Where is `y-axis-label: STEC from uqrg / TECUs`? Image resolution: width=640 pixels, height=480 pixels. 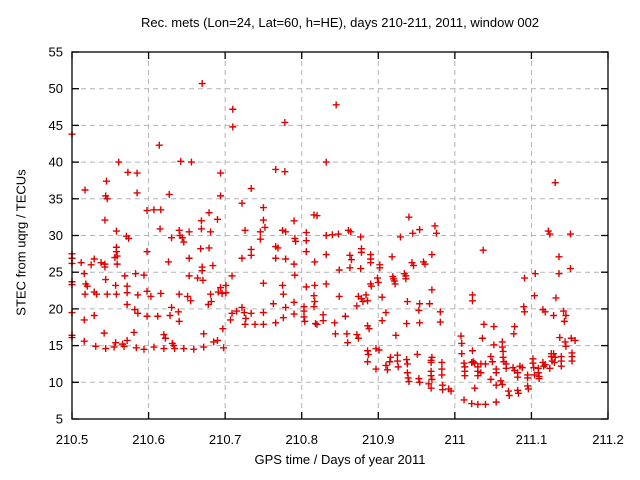 y-axis-label: STEC from uqrg / TECUs is located at coordinates (21, 242).